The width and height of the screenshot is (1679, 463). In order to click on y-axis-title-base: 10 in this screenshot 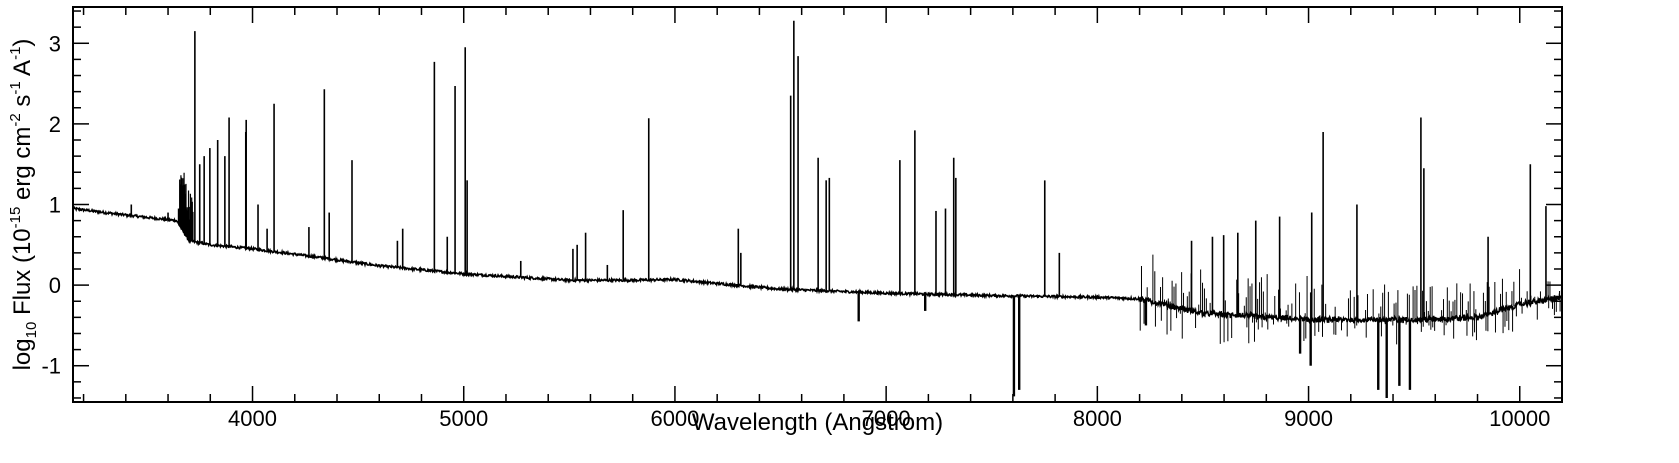, I will do `click(31, 330)`.